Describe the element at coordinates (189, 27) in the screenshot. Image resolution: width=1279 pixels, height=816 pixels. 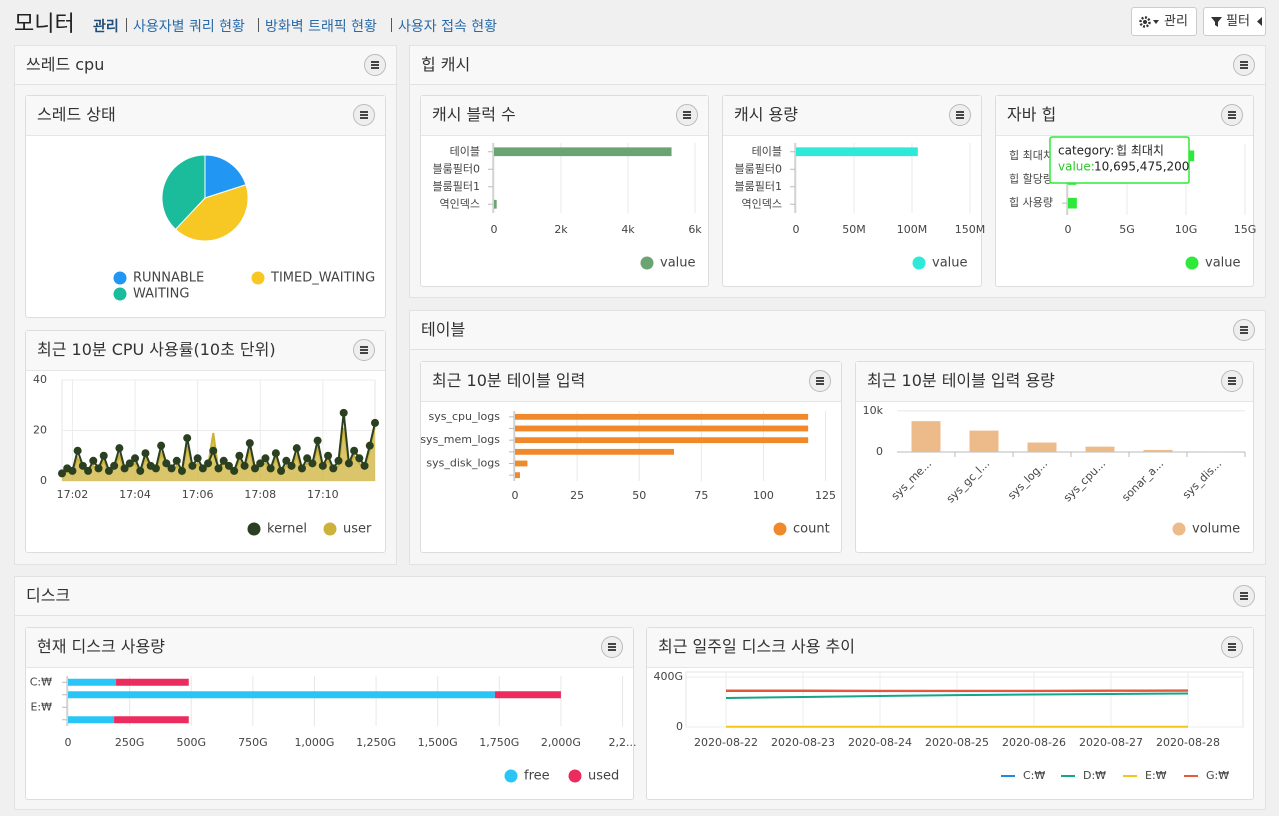
I see `nav-link: 사용자별 쿼리 현황` at that location.